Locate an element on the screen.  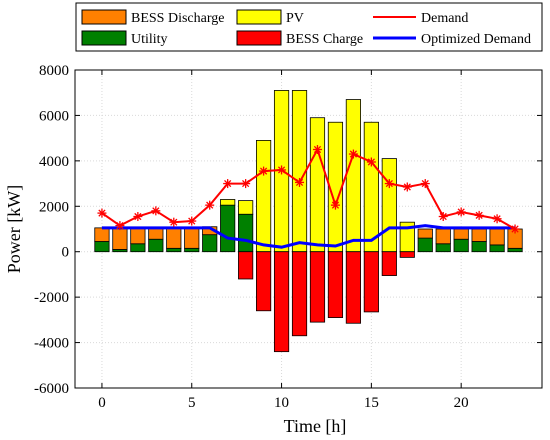
bar-bess-discharge-h3 is located at coordinates (156, 233).